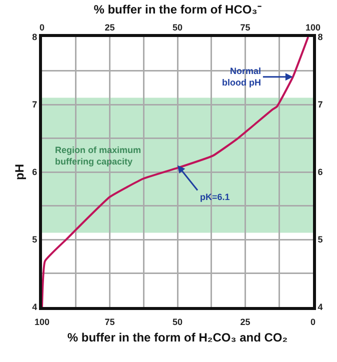 The image size is (337, 362). I want to click on y-tick-label: 5, so click(35, 239).